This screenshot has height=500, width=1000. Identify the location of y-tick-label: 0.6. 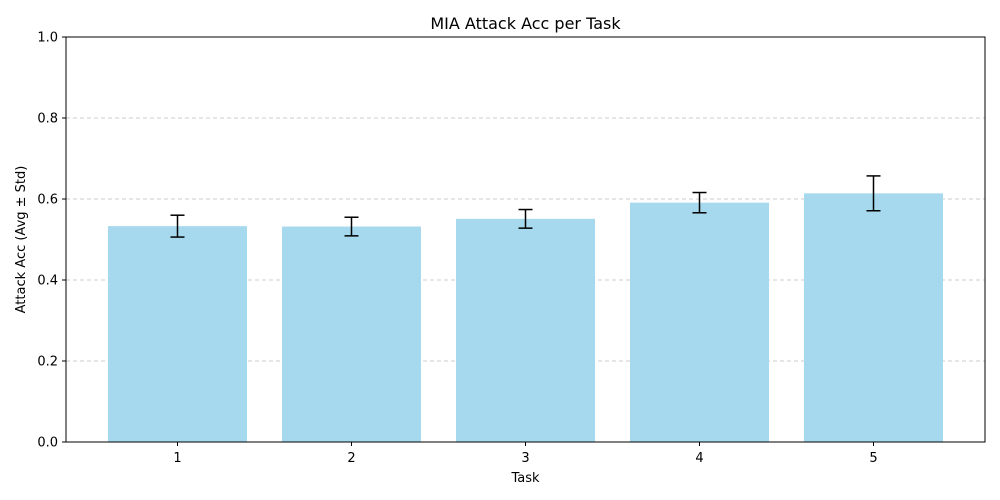
(47, 200).